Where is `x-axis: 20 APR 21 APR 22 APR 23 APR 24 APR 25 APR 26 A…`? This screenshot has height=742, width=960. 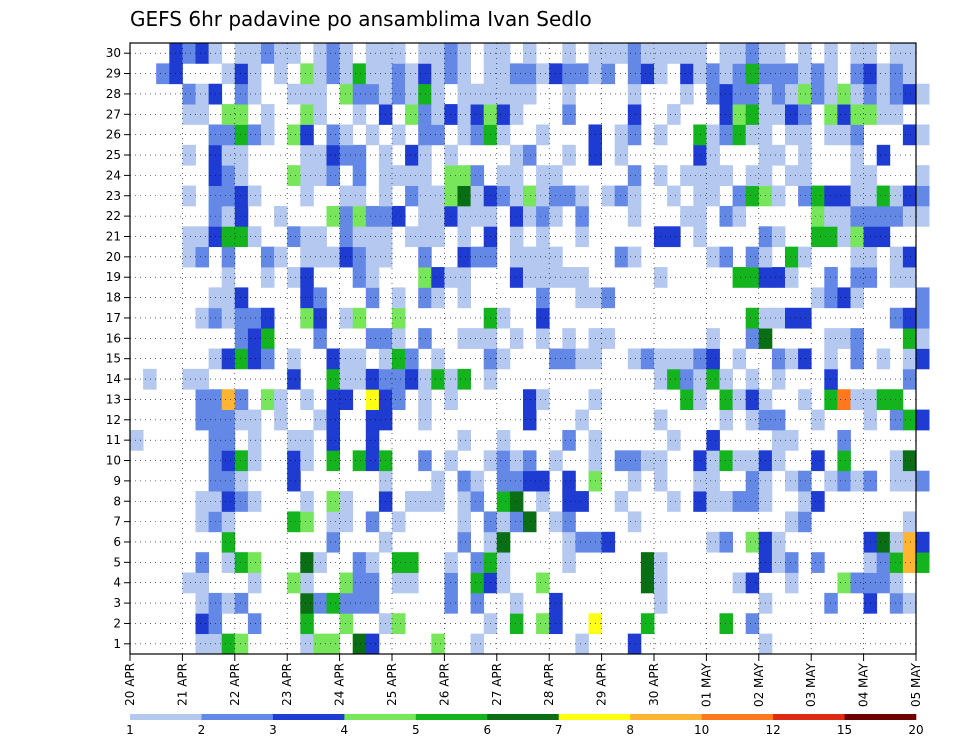 x-axis: 20 APR 21 APR 22 APR 23 APR 24 APR 25 APR 26 A… is located at coordinates (523, 680).